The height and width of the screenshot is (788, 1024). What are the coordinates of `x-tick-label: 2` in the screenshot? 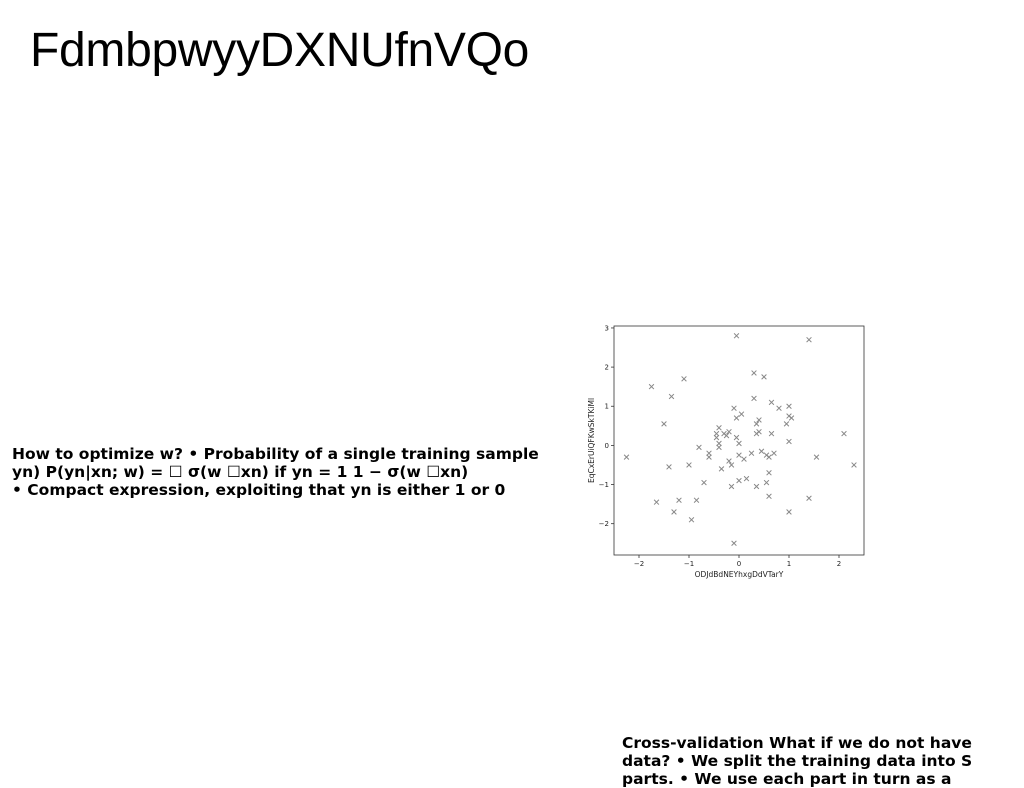 It's located at (839, 564).